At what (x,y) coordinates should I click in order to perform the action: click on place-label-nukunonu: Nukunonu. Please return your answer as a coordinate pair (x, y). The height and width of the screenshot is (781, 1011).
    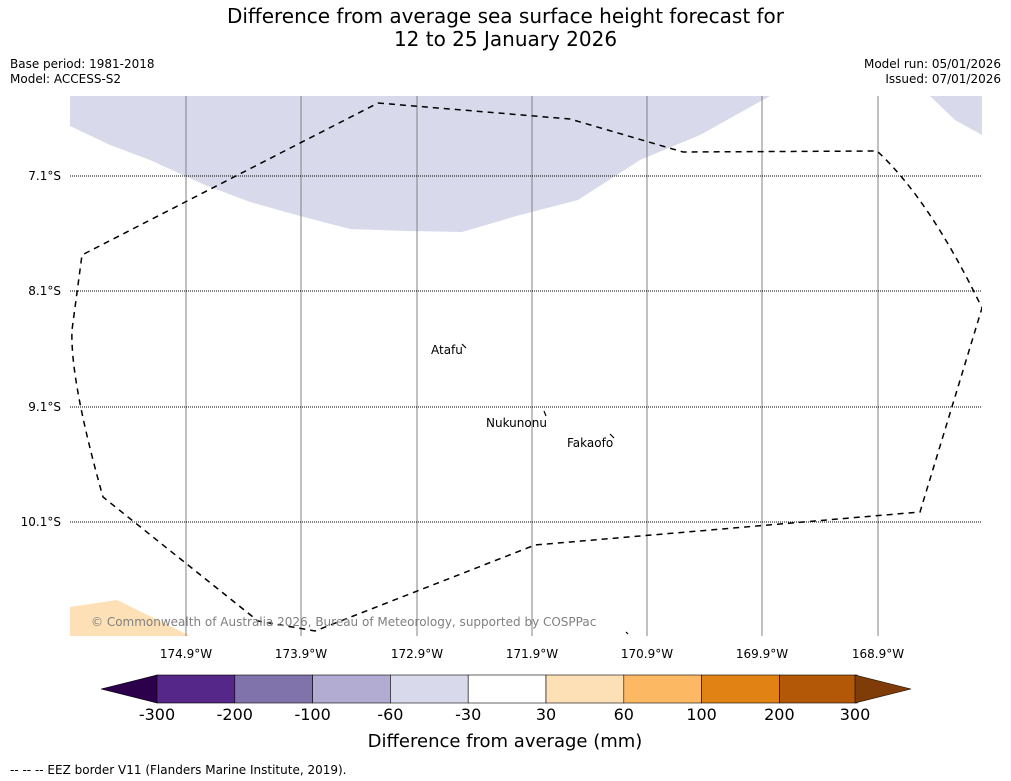
    Looking at the image, I should click on (516, 423).